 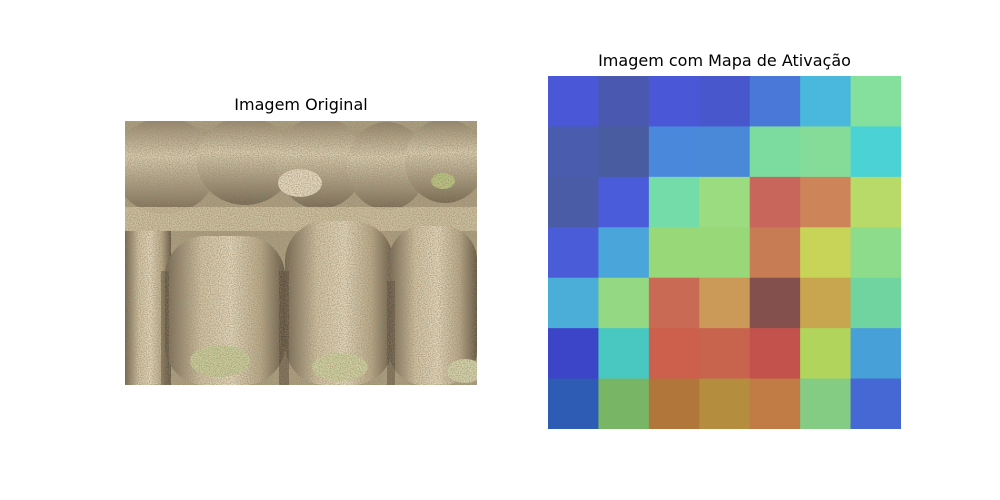 What do you see at coordinates (301, 104) in the screenshot?
I see `original-image-title: Imagem Original` at bounding box center [301, 104].